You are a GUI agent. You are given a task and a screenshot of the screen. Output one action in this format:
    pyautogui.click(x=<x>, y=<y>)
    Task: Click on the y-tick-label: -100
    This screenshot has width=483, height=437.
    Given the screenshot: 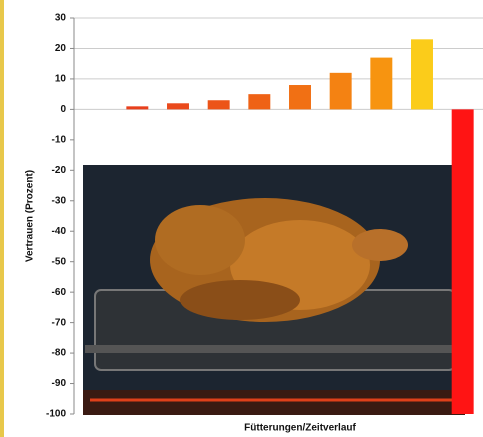 What is the action you would take?
    pyautogui.click(x=56, y=414)
    